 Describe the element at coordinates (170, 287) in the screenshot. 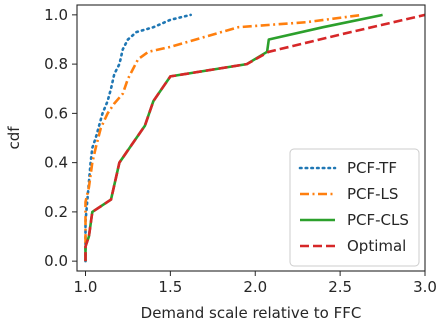

I see `x-tick-label: 1.5` at that location.